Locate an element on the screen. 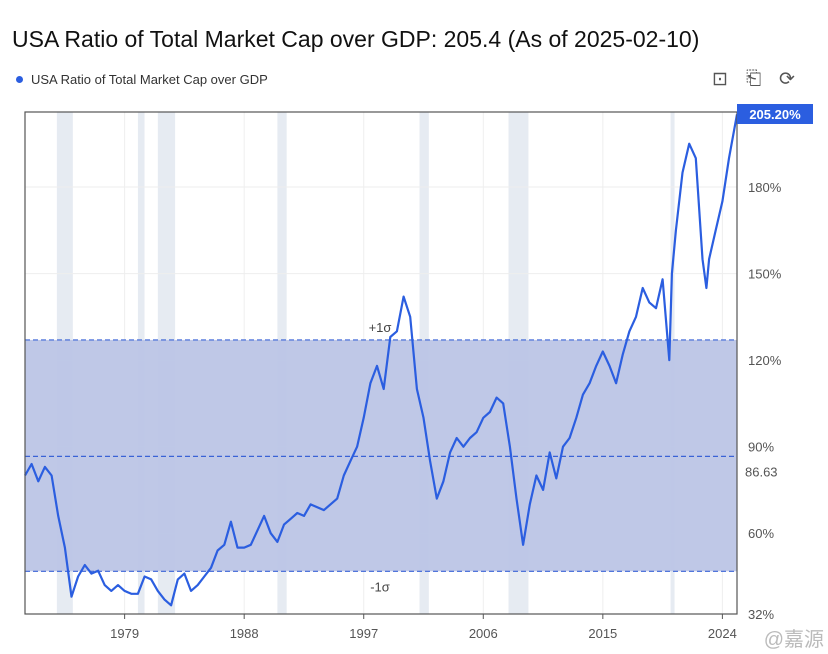  y-tick-label: 60% is located at coordinates (761, 533).